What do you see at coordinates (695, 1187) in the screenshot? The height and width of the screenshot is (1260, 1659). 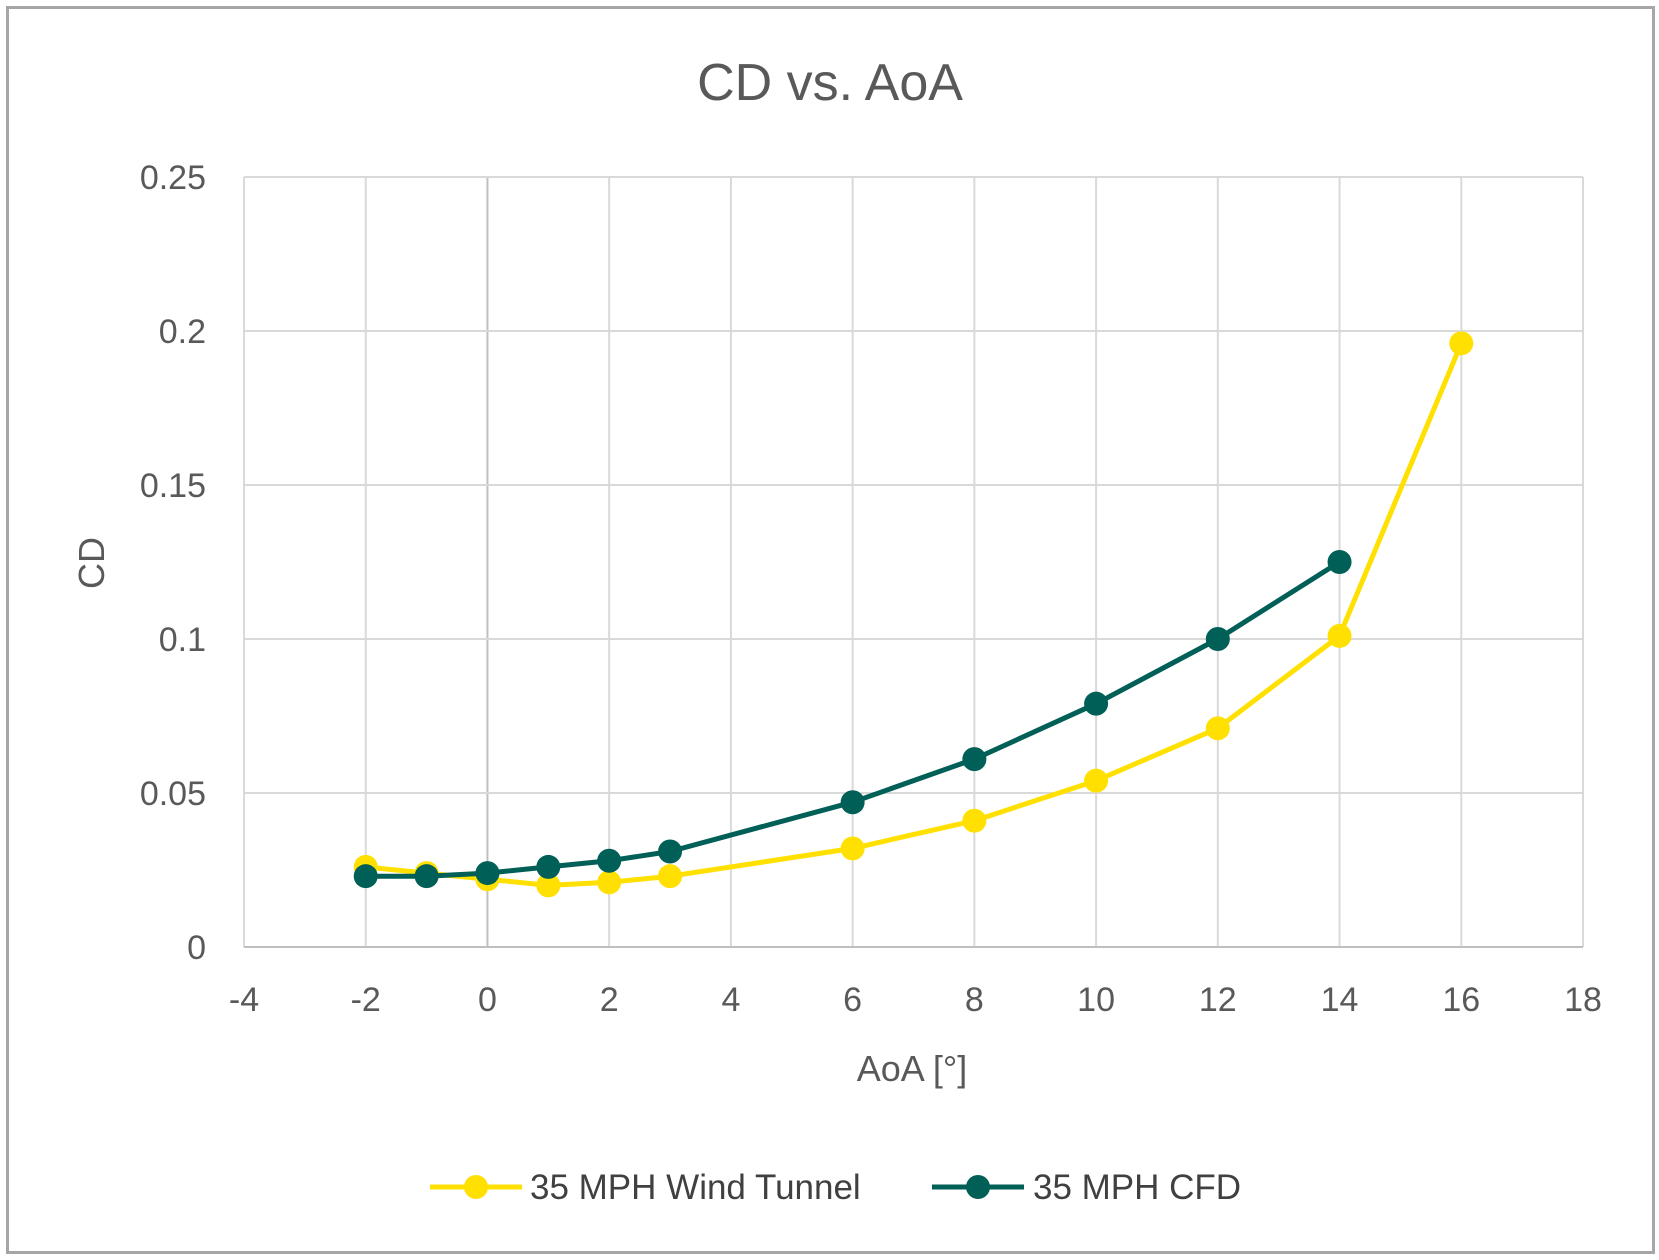 I see `legend-label-wind-tunnel: 35 MPH Wind Tunnel` at bounding box center [695, 1187].